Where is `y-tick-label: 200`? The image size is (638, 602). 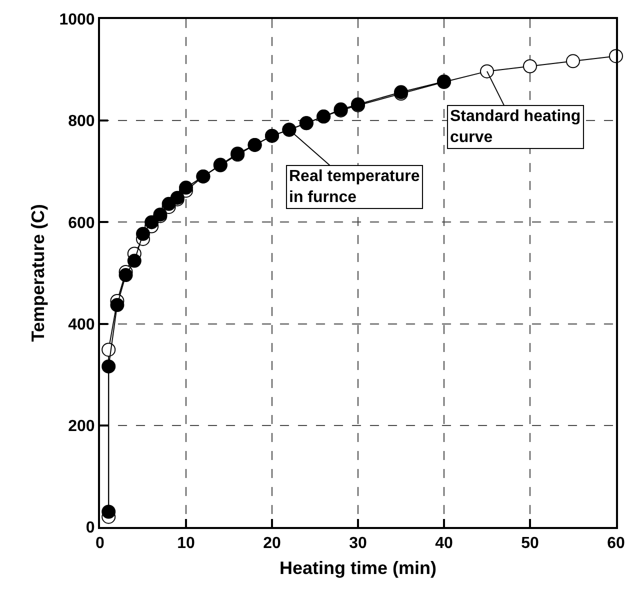 y-tick-label: 200 is located at coordinates (81, 426).